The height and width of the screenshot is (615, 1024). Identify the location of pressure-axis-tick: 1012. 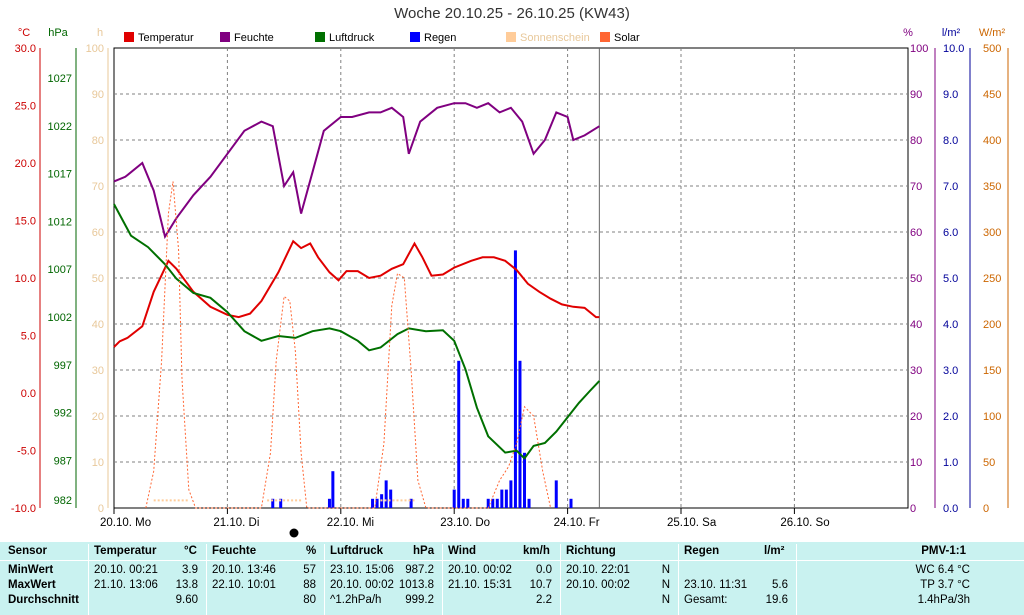
(60, 222).